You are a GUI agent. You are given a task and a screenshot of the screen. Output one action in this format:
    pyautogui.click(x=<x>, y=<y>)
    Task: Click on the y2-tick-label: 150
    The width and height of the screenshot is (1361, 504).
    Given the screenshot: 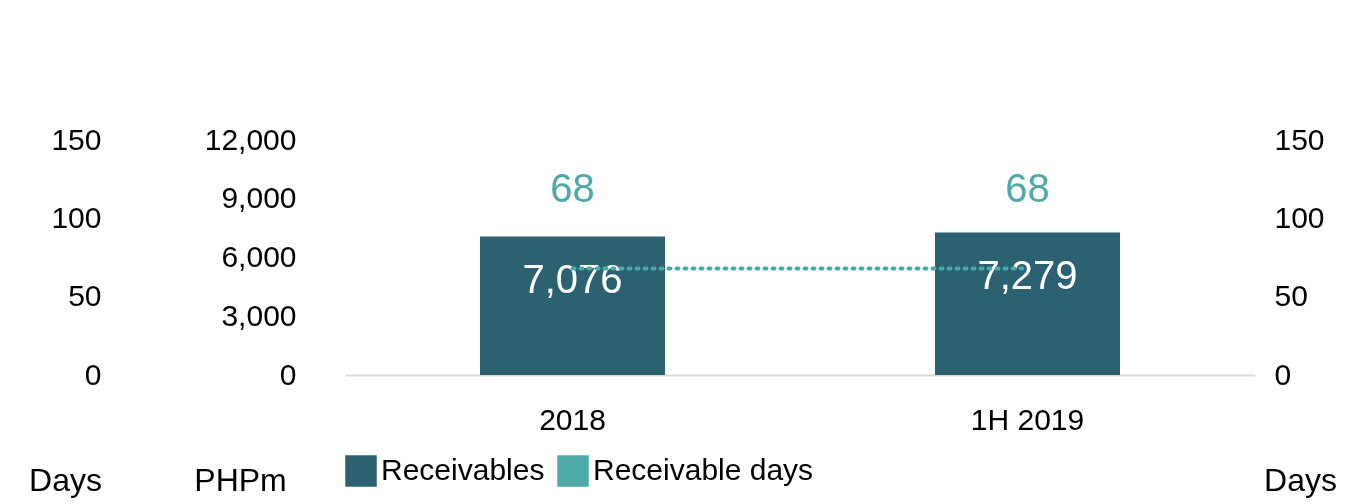 What is the action you would take?
    pyautogui.click(x=1299, y=139)
    